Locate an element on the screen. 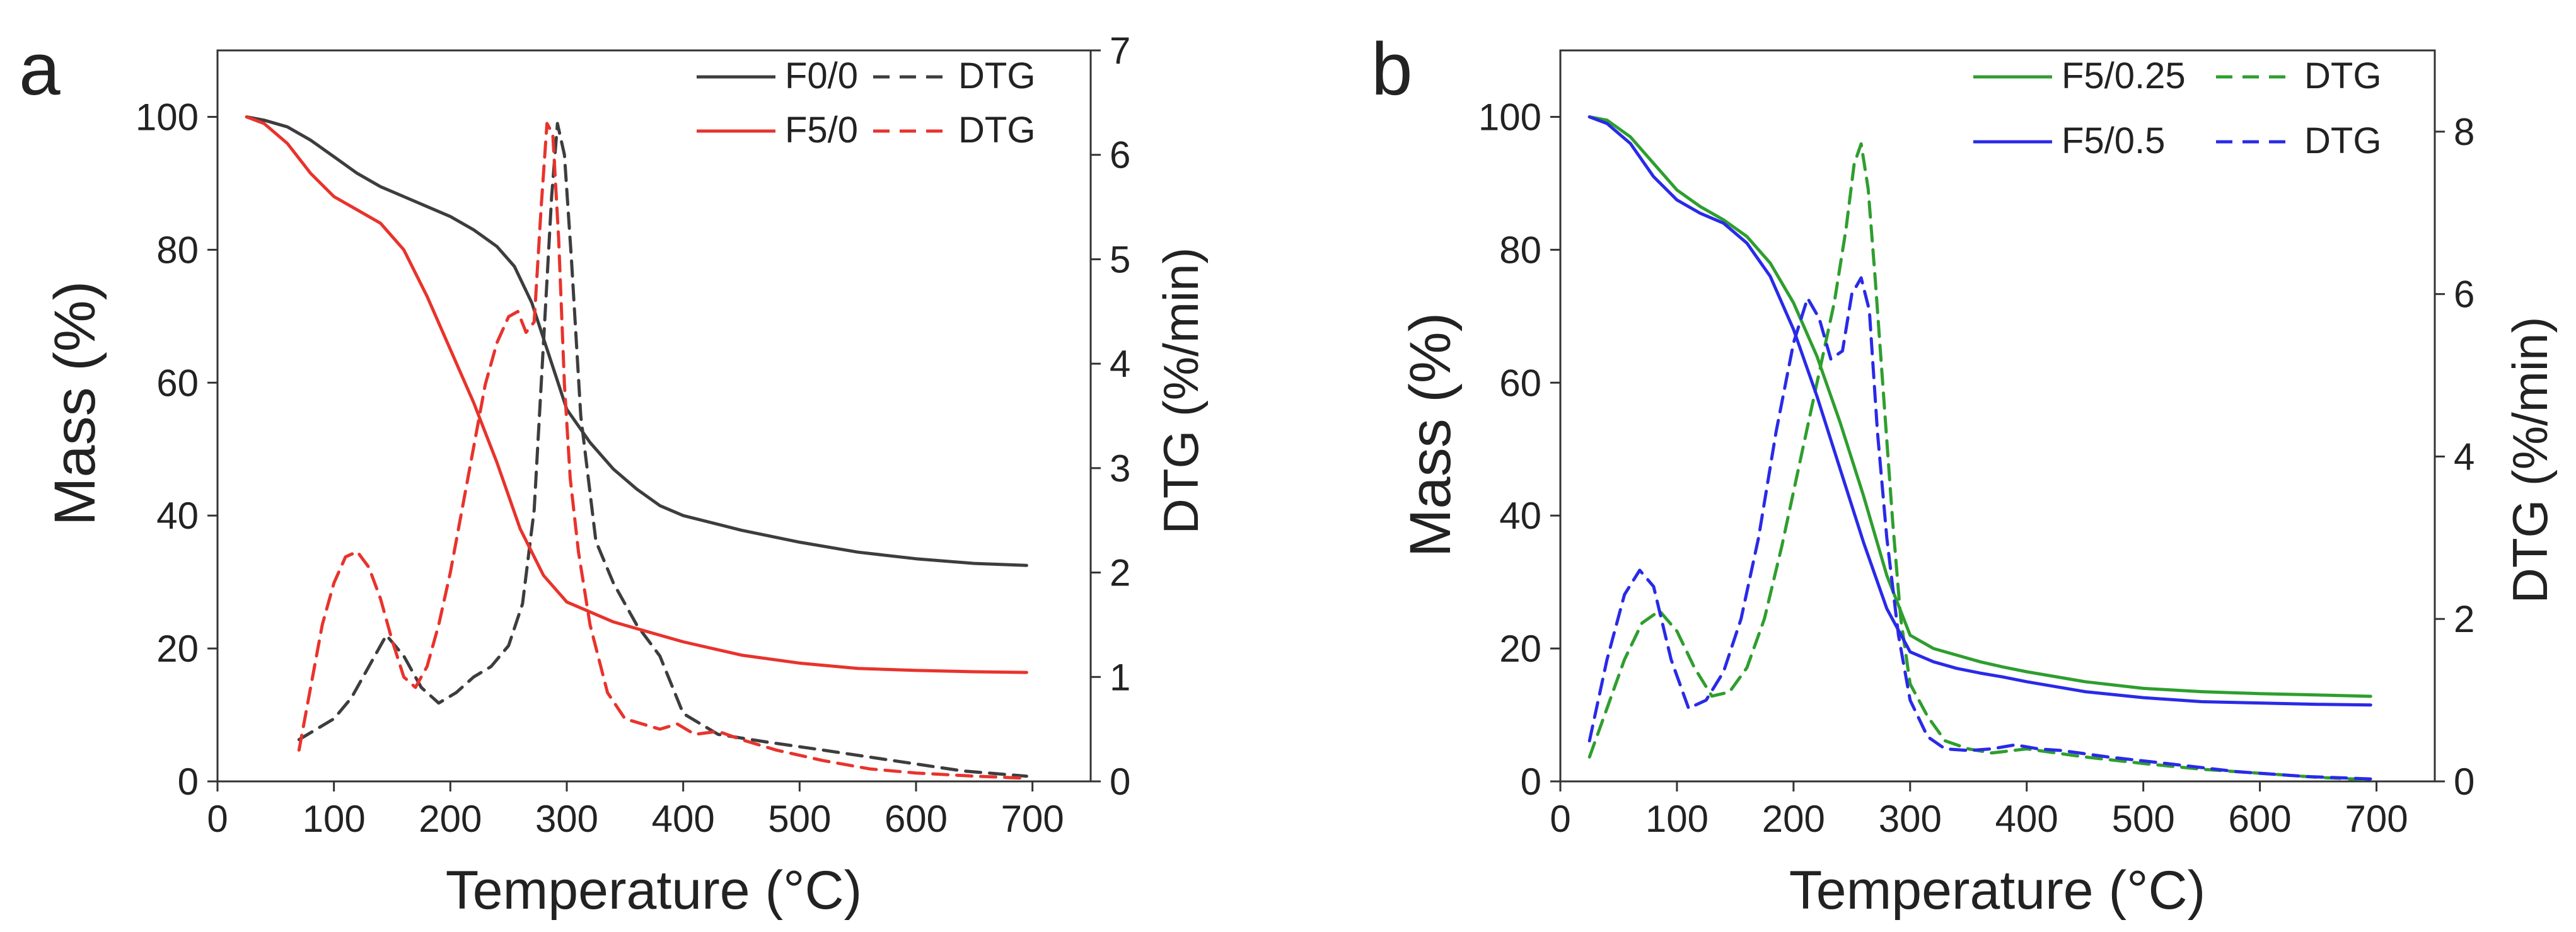 The height and width of the screenshot is (932, 2576). legend-label-dtg-f5-0-25: DTG is located at coordinates (2342, 76).